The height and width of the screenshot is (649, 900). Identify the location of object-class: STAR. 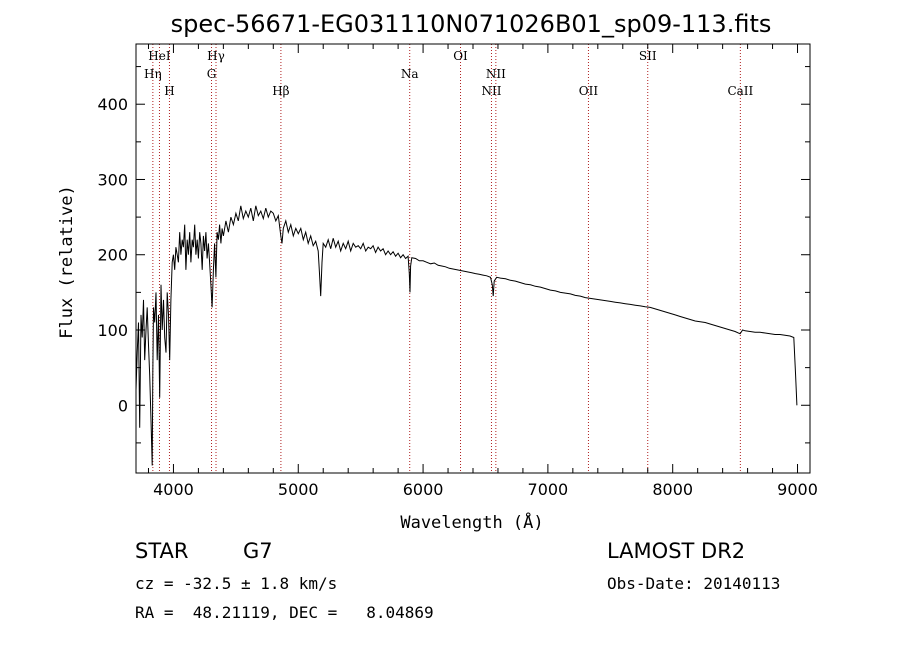
(162, 551).